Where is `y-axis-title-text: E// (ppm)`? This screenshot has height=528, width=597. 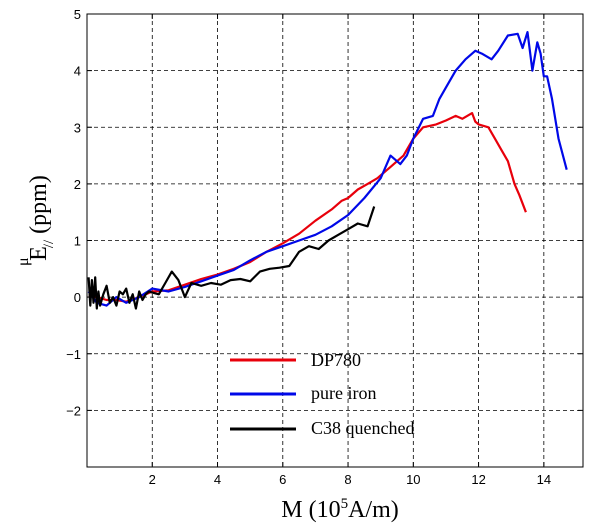 y-axis-title-text: E// (ppm) is located at coordinates (41, 218).